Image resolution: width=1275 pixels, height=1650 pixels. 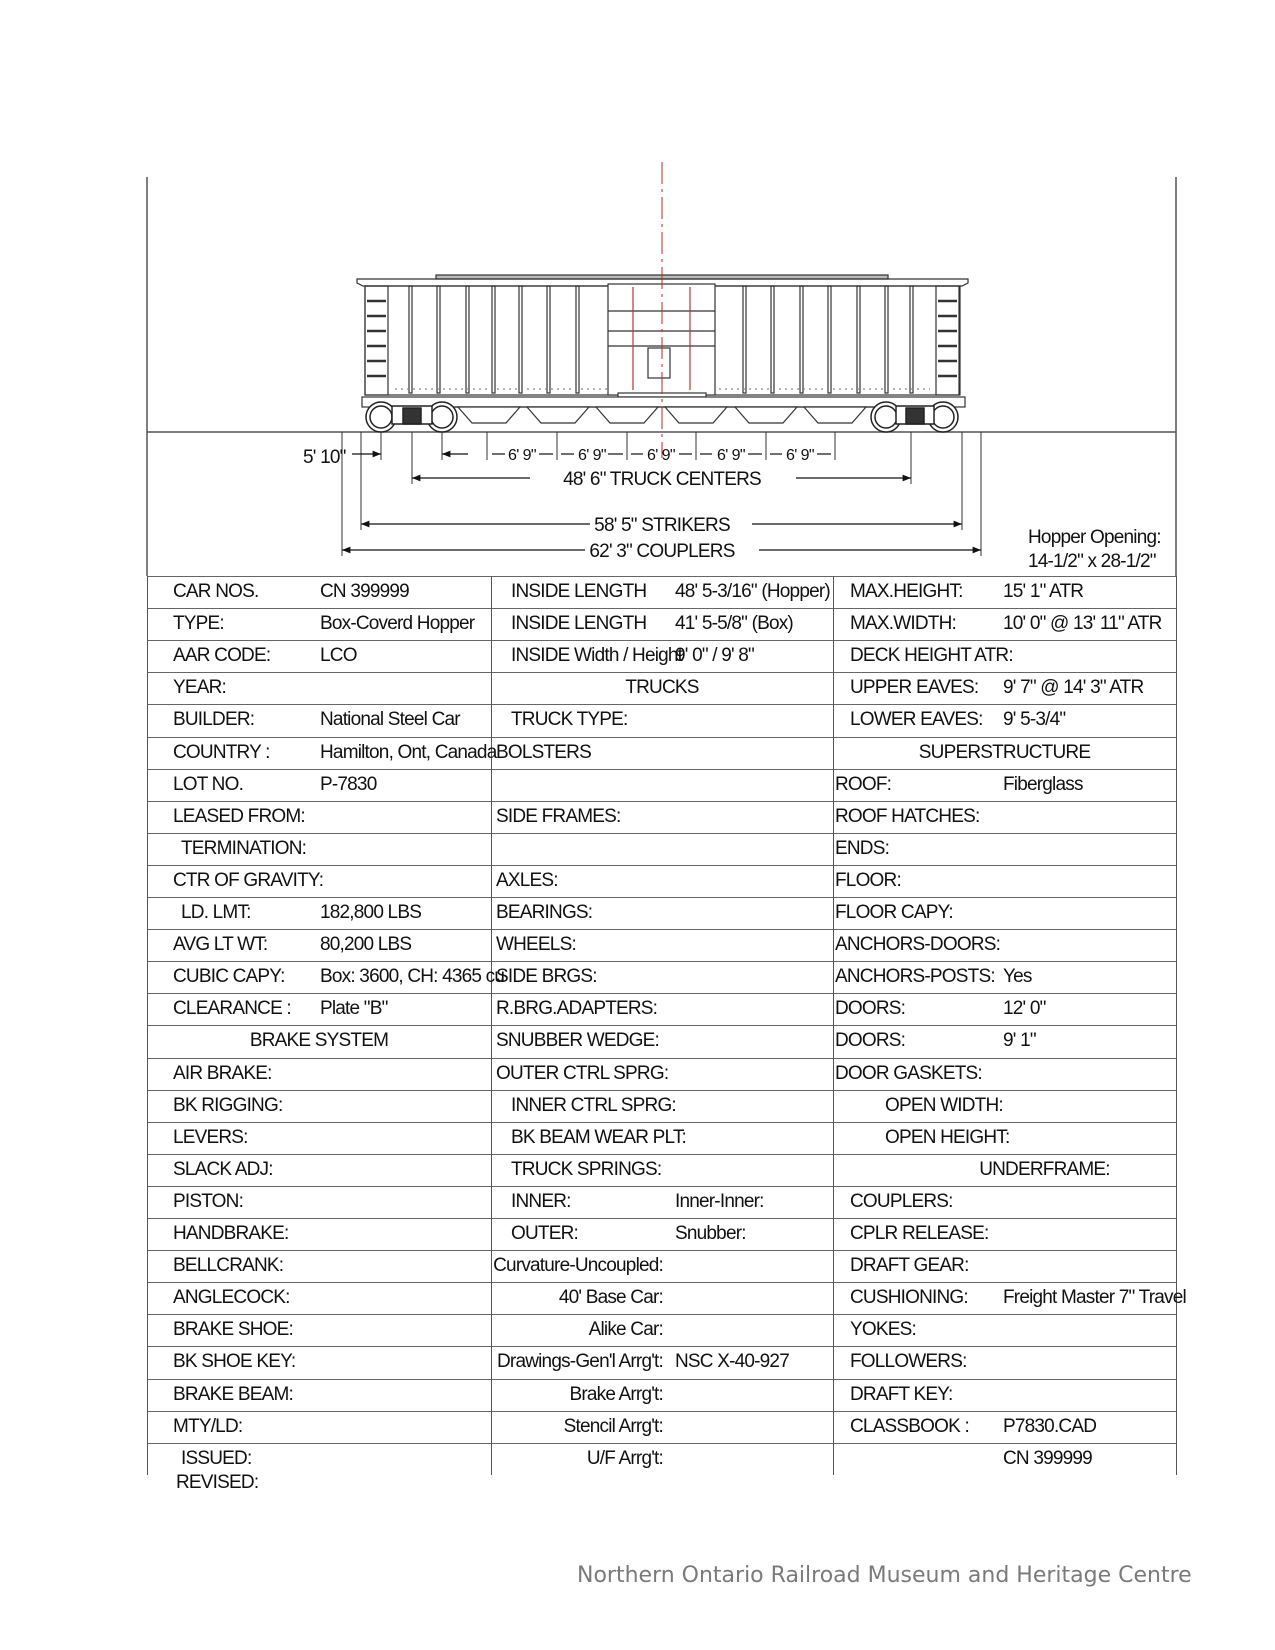 What do you see at coordinates (626, 1330) in the screenshot?
I see `spec-label: Alike Car:` at bounding box center [626, 1330].